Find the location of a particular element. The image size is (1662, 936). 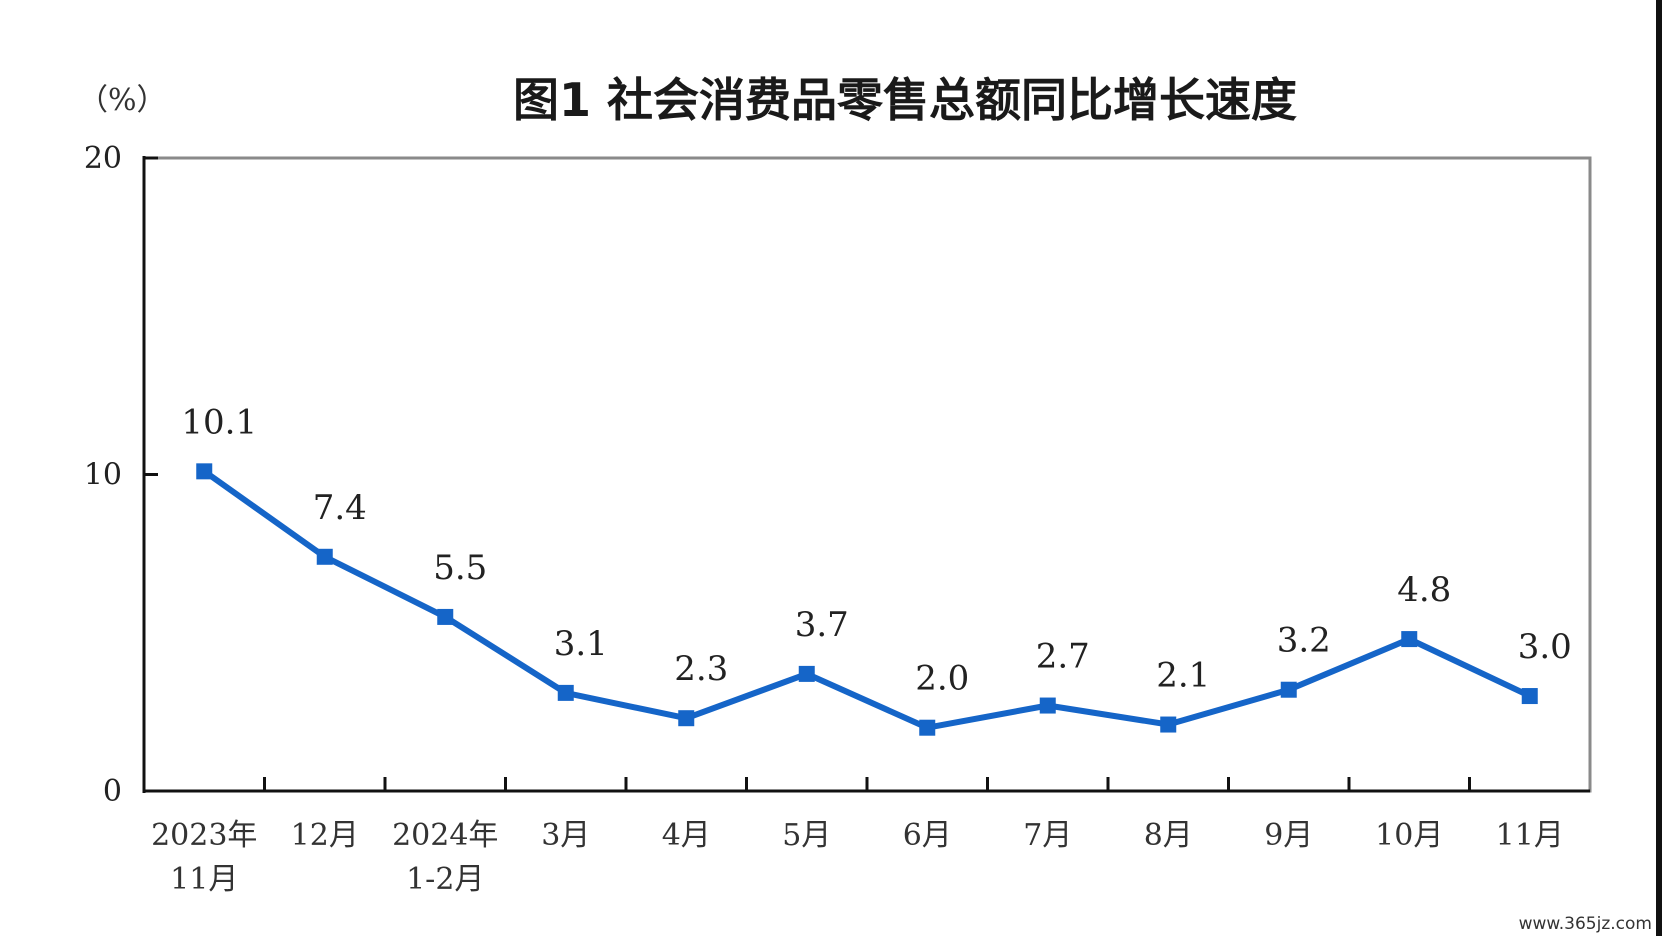

x-tick-label-11-0: 11月 is located at coordinates (1530, 835).